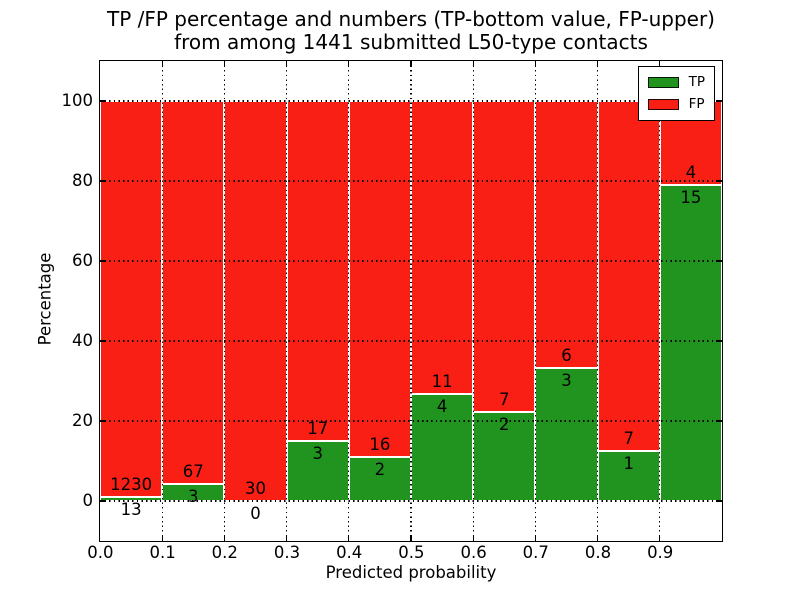 Image resolution: width=800 pixels, height=600 pixels. I want to click on x-tick-label-0.5: 0.5, so click(411, 552).